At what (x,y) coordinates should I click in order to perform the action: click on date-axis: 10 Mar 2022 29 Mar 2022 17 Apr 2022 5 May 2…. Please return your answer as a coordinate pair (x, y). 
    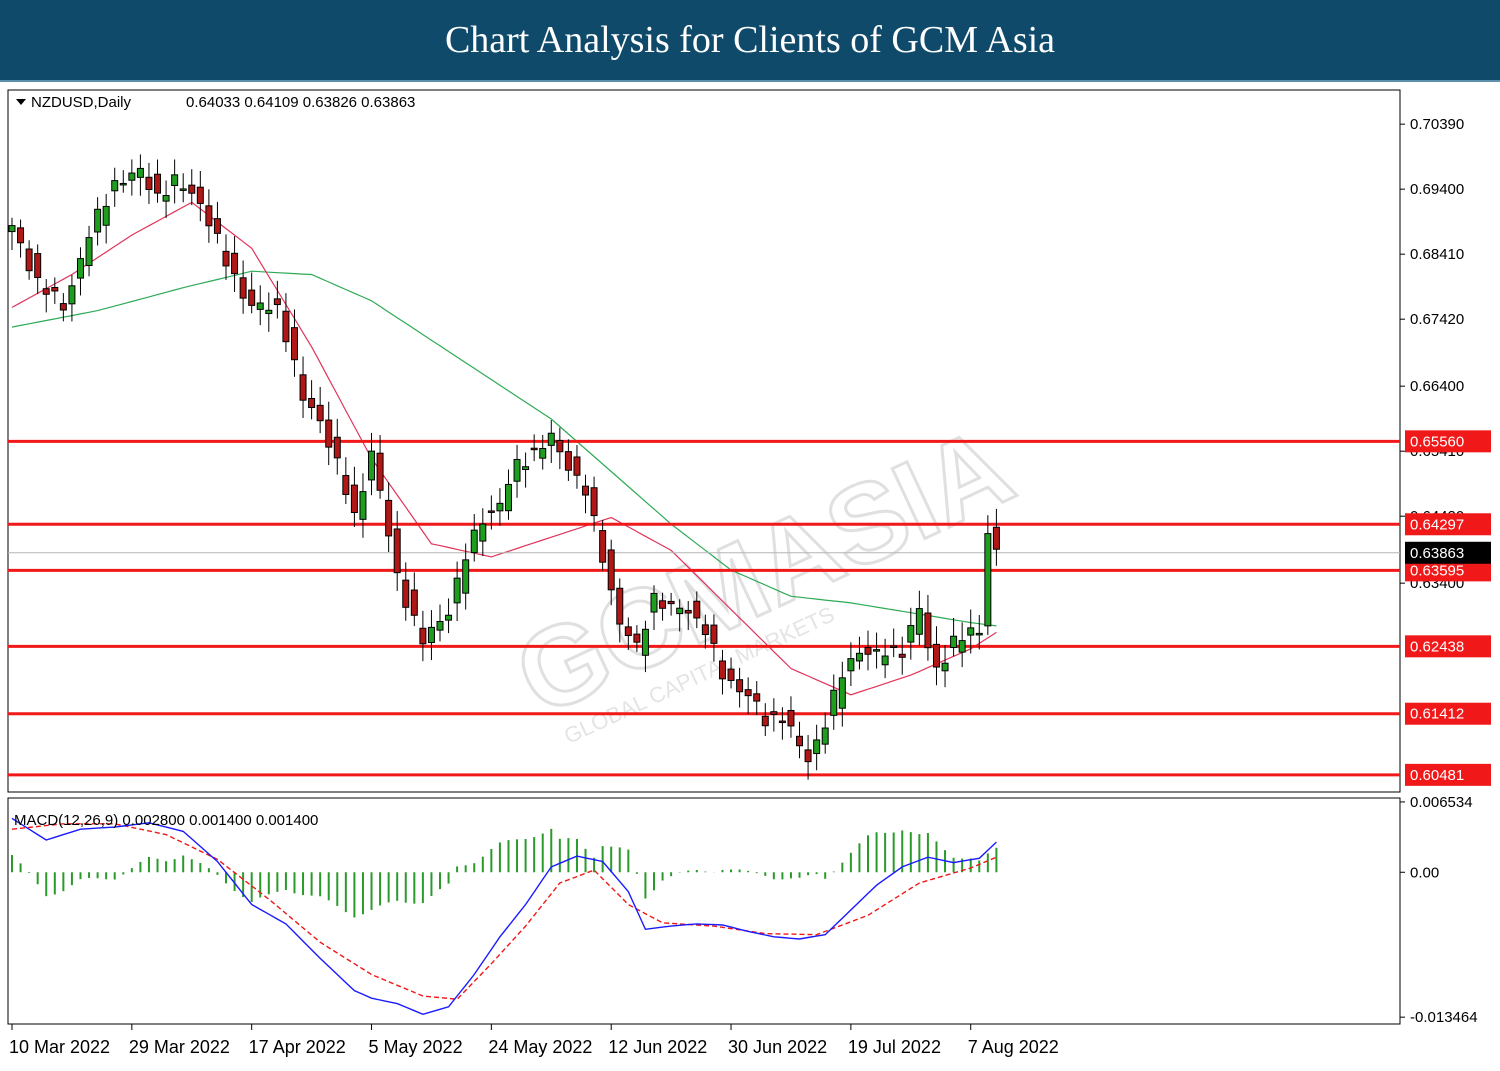
    Looking at the image, I should click on (534, 1040).